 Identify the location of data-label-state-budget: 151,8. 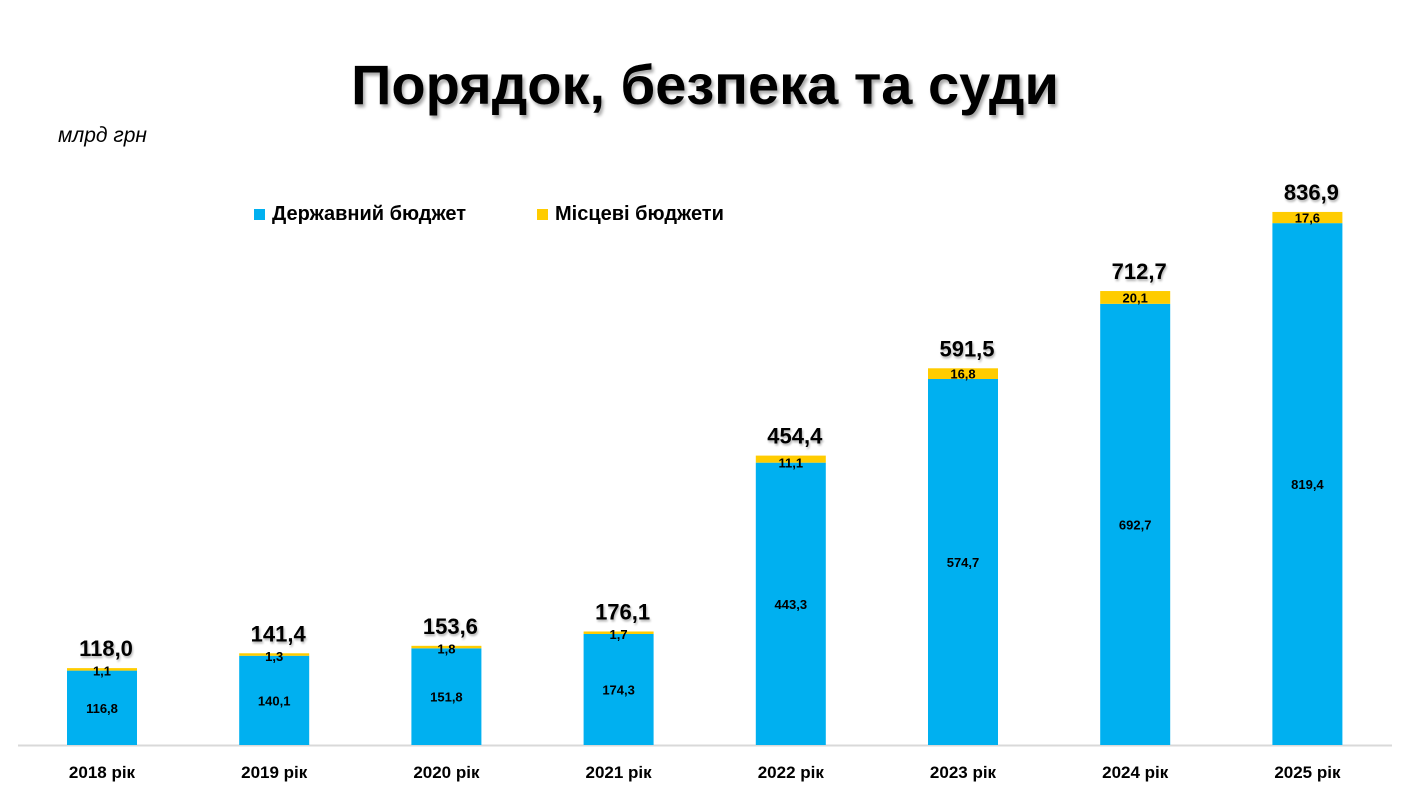
(446, 697).